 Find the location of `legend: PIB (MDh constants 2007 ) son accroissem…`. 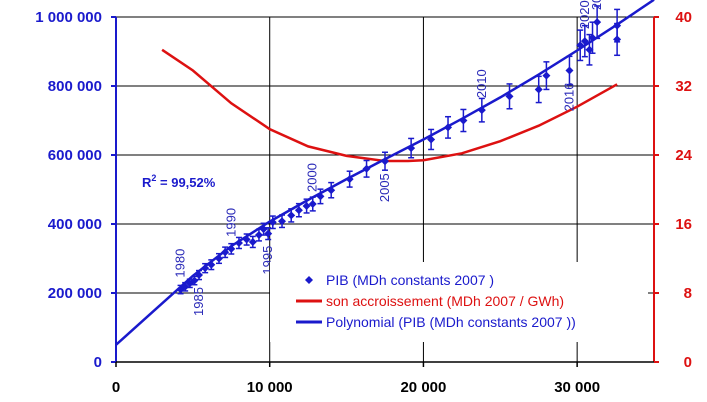

legend: PIB (MDh constants 2007 ) son accroissem… is located at coordinates (459, 302).